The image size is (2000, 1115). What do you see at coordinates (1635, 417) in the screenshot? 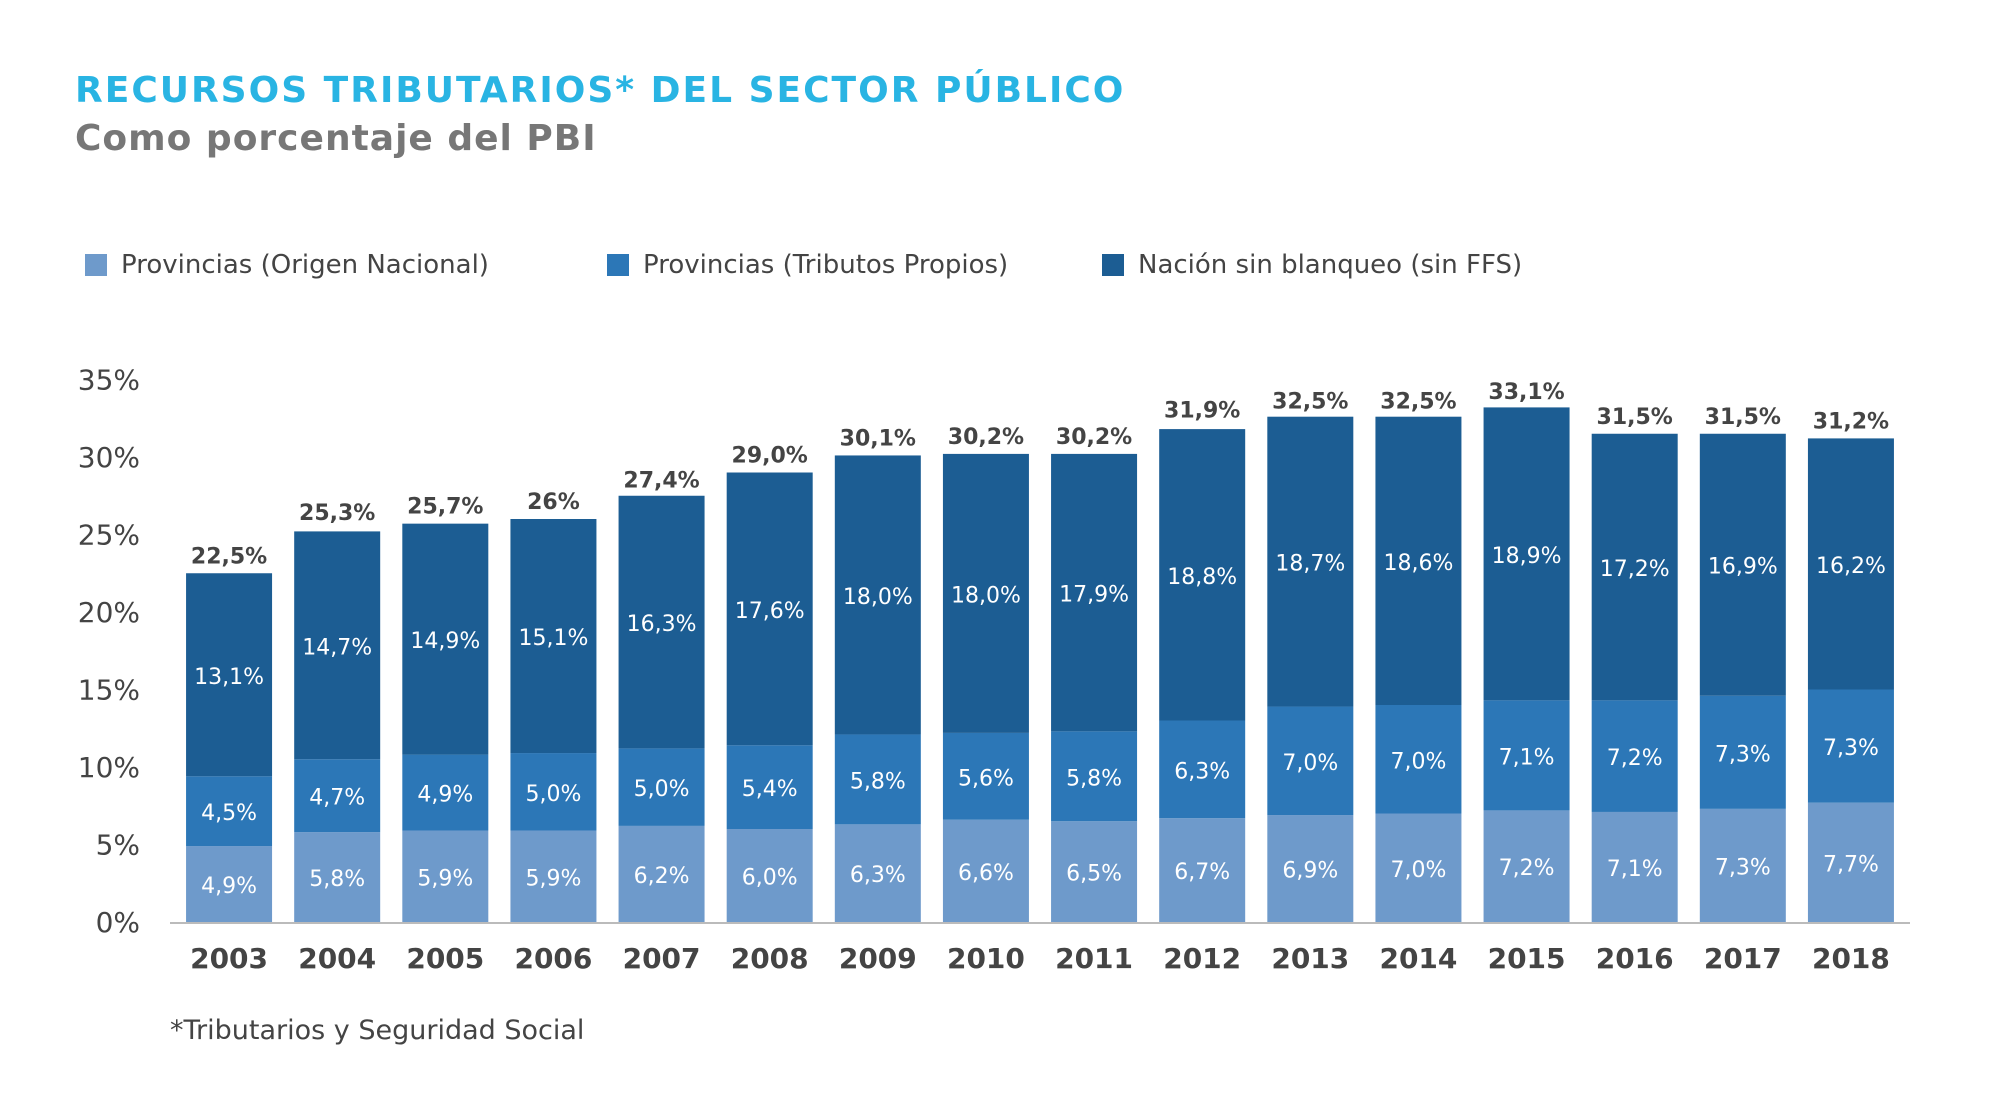
I see `bar-total-label: 31,5%` at bounding box center [1635, 417].